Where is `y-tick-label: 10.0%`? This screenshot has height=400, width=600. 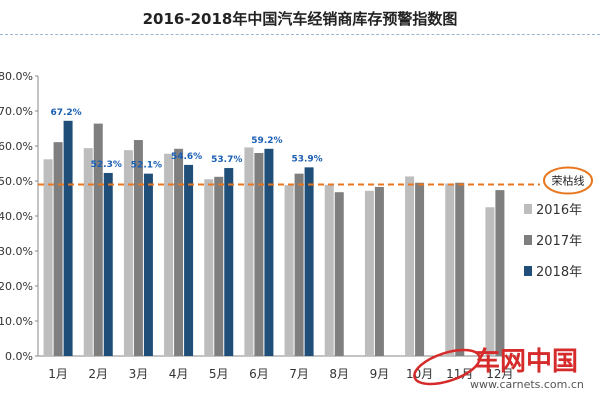 y-tick-label: 10.0% is located at coordinates (16, 321).